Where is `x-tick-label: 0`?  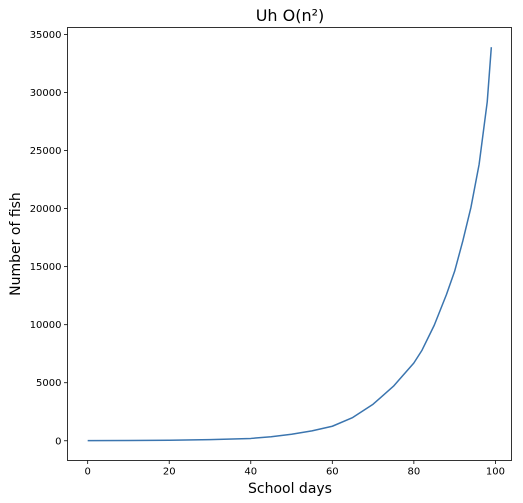 x-tick-label: 0 is located at coordinates (87, 472).